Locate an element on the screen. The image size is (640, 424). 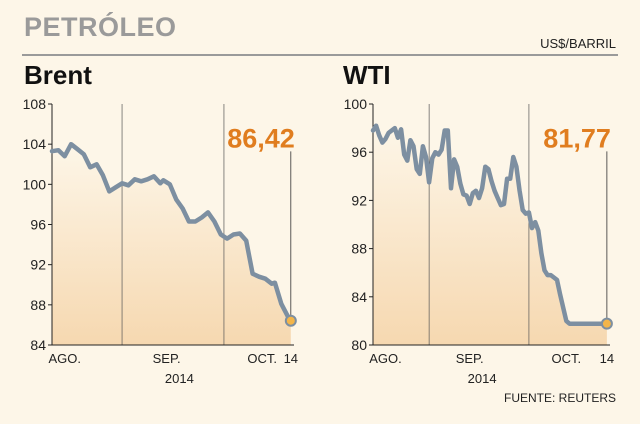
wti-year-label: 2014 is located at coordinates (482, 378).